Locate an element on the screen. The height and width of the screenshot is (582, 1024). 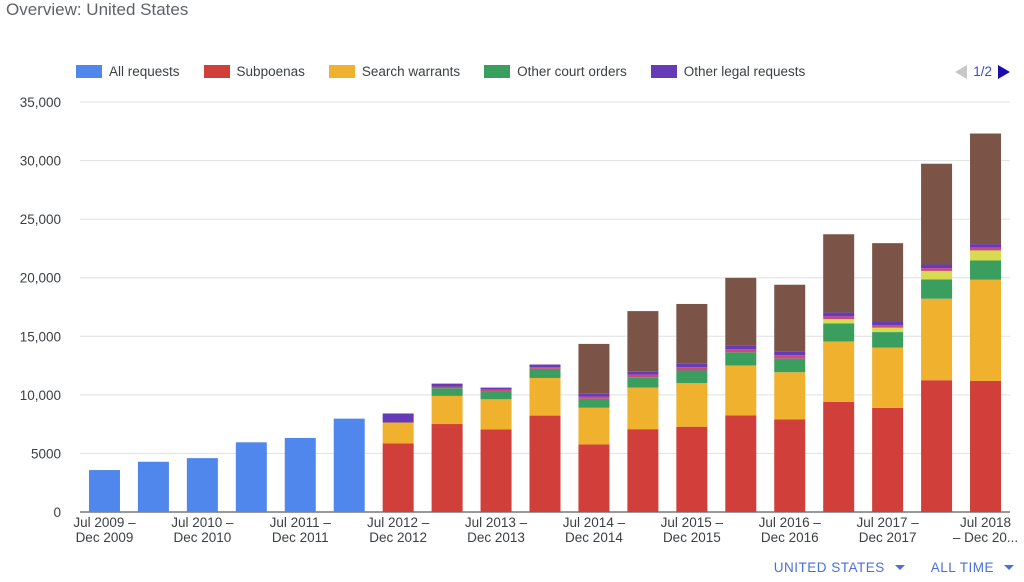
x-tick-label: Jul 2016 – is located at coordinates (790, 522).